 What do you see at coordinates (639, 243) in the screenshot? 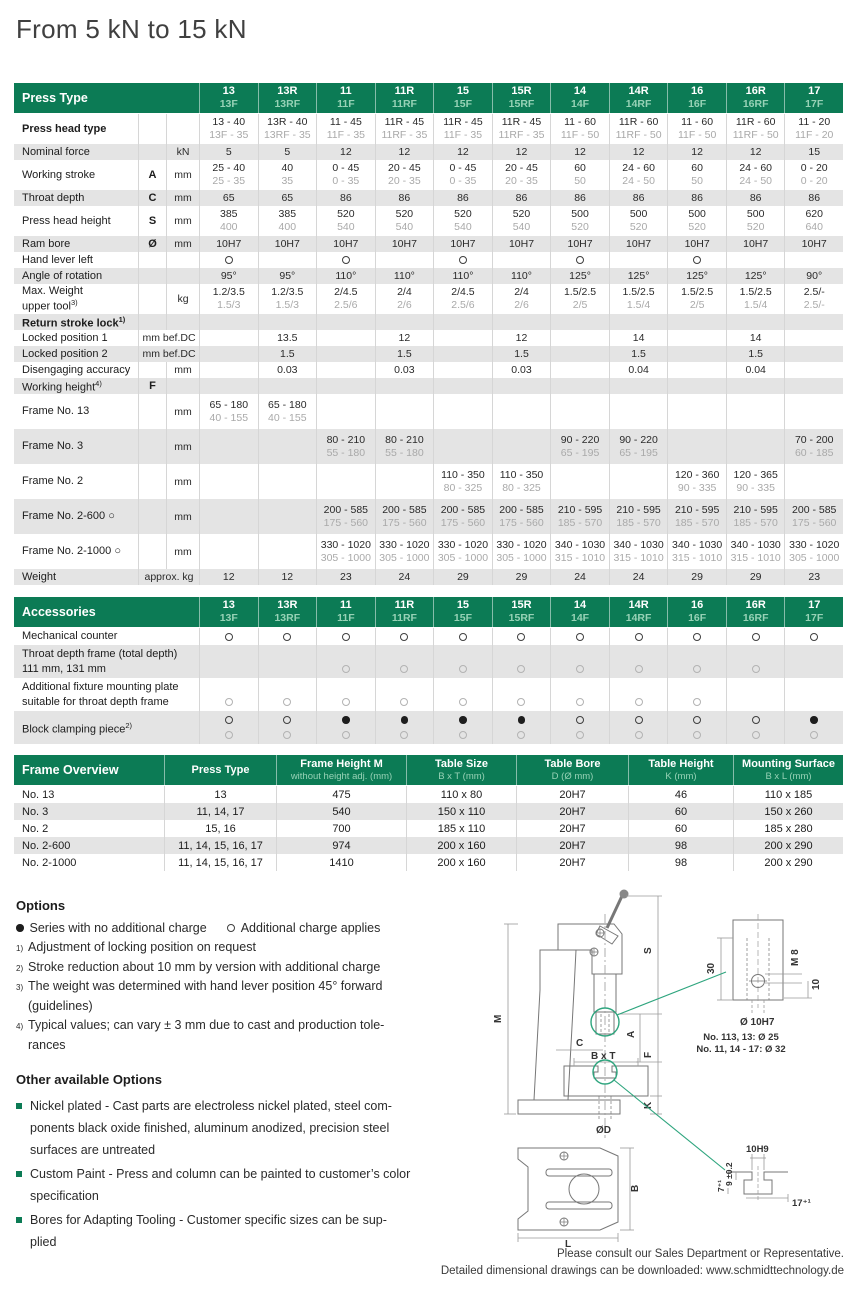
I see `value-main: 10H7` at bounding box center [639, 243].